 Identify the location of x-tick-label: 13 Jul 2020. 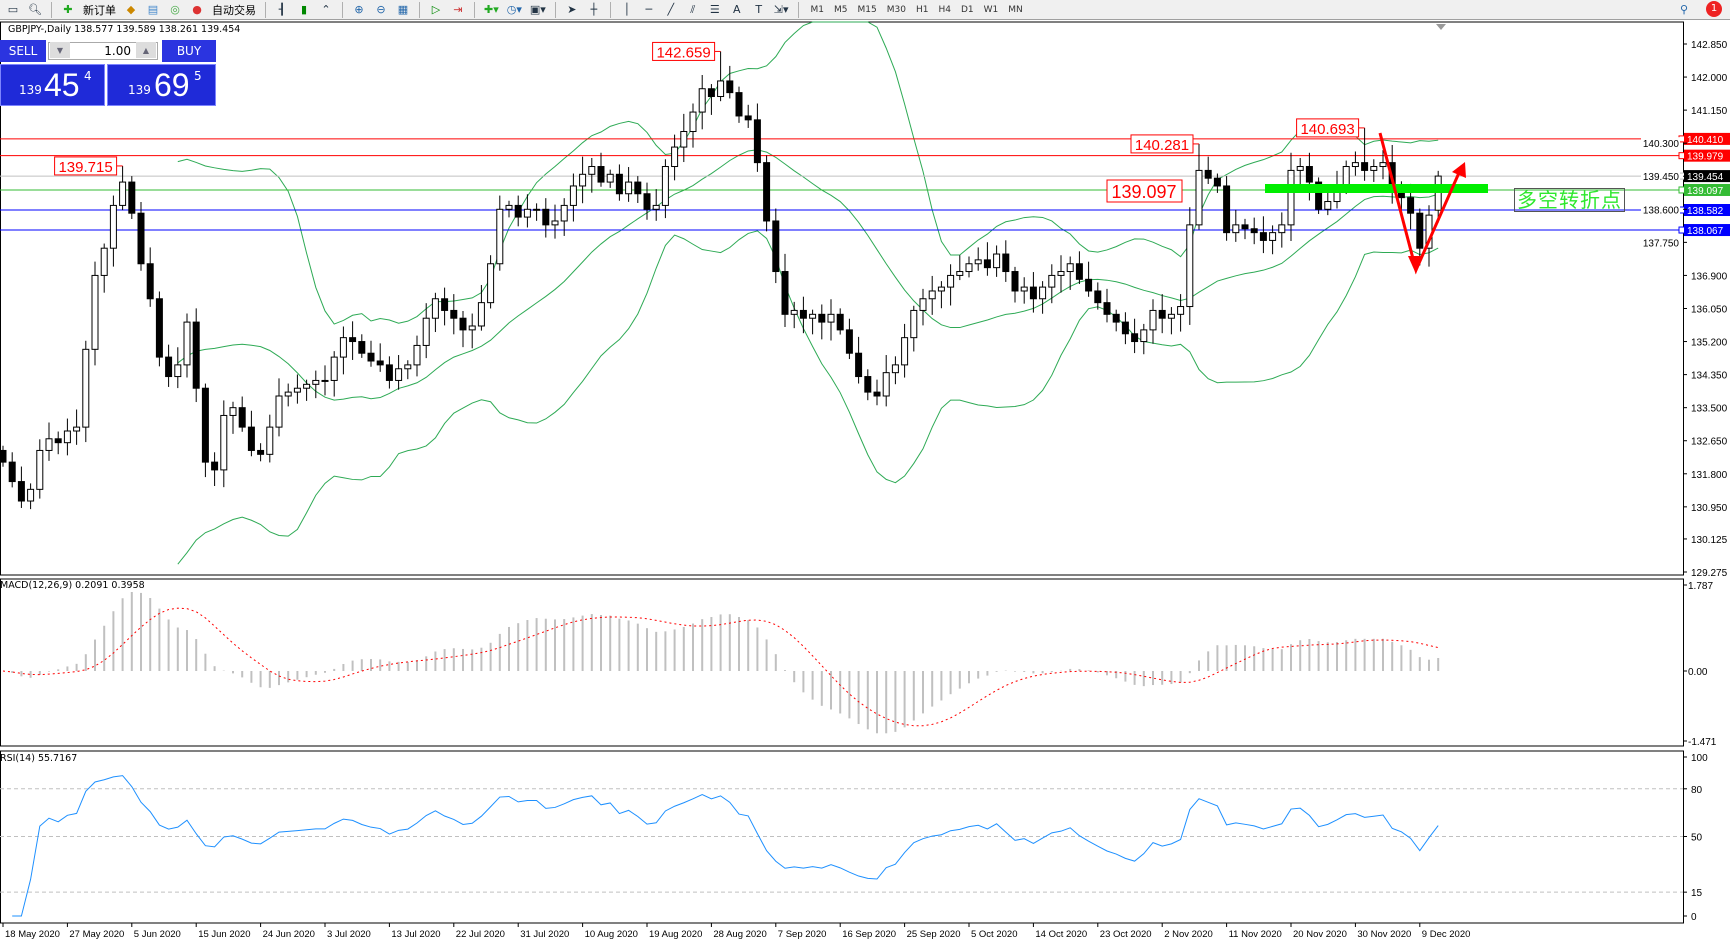
(415, 934).